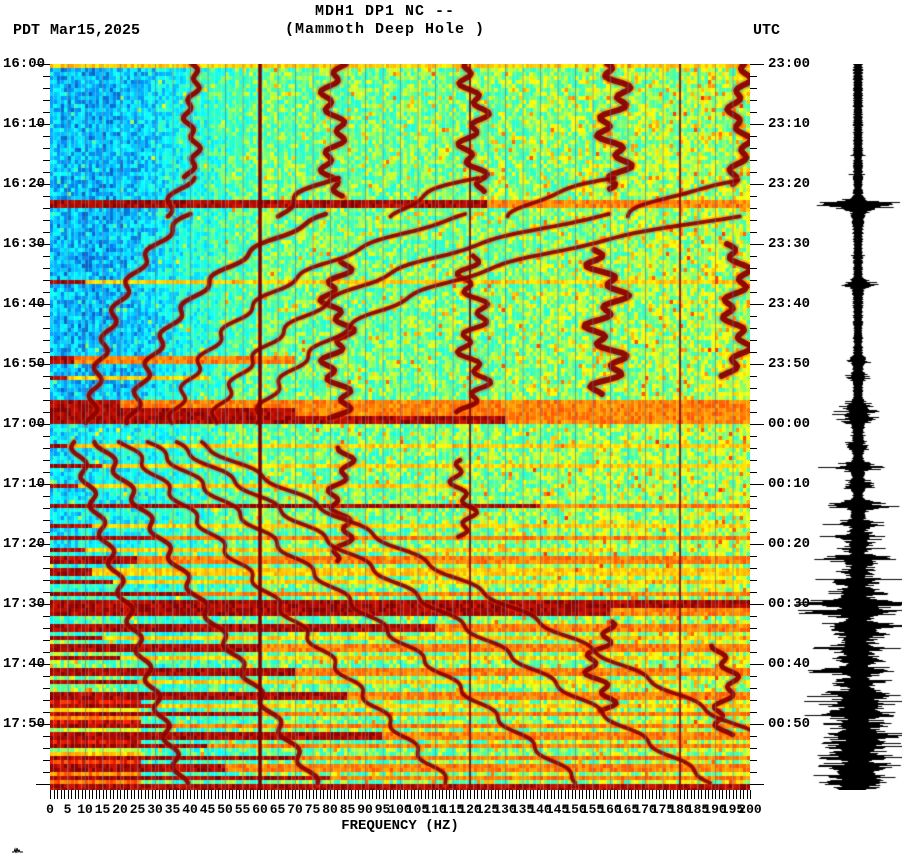 Image resolution: width=902 pixels, height=864 pixels. I want to click on frequency-tick-label: 80, so click(330, 809).